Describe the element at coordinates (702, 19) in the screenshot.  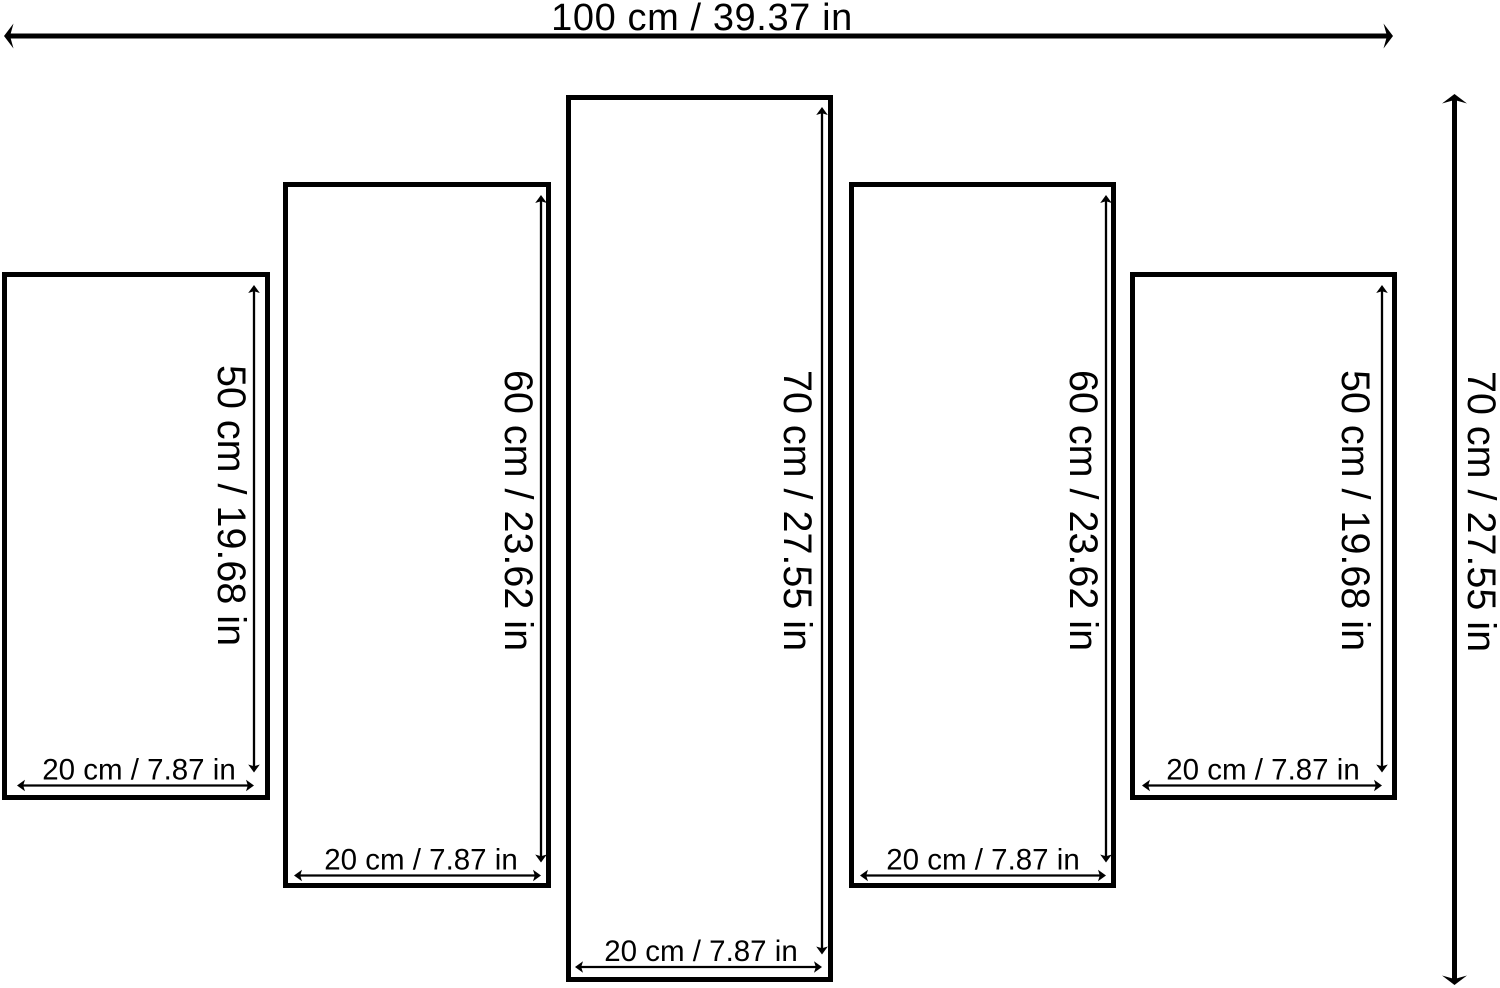
I see `svg-text: 100 cm / 39.37 in` at that location.